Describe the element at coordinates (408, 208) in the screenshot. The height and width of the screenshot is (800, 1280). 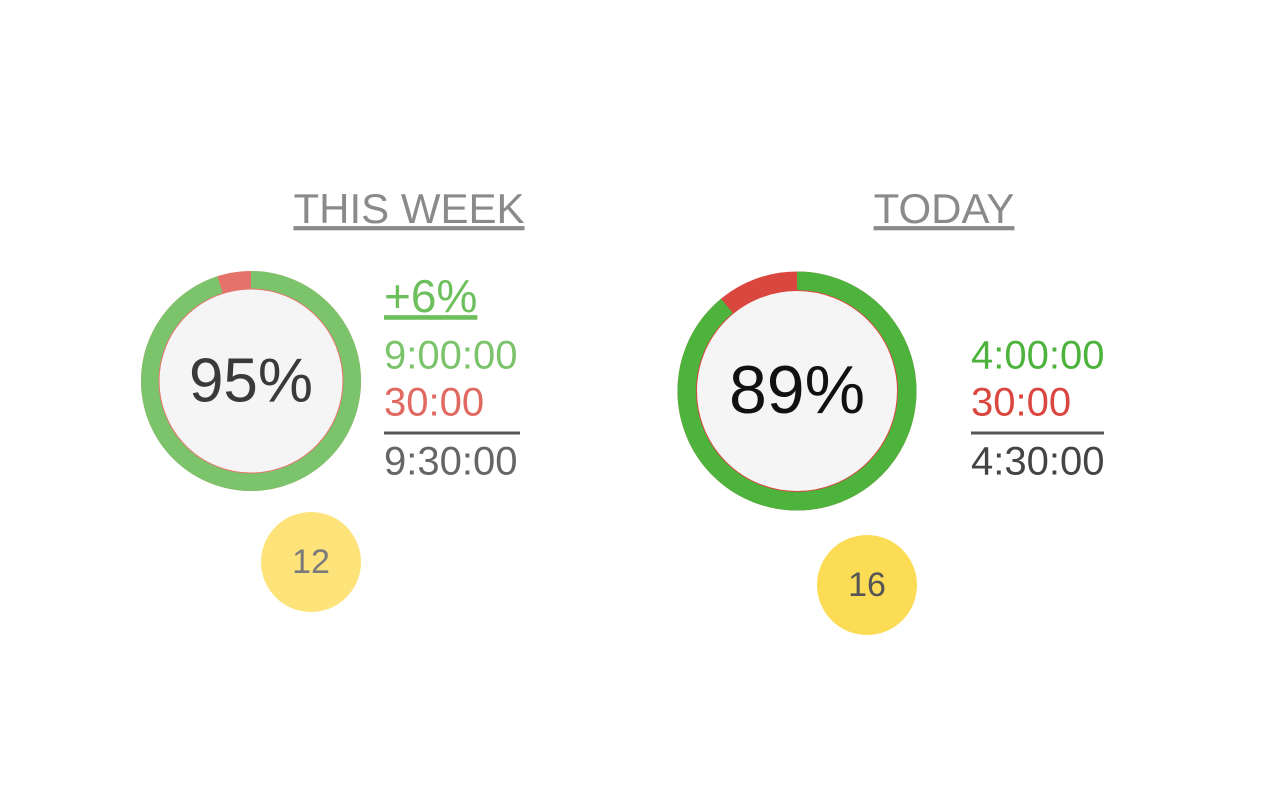
I see `panel-title: THIS WEEK` at that location.